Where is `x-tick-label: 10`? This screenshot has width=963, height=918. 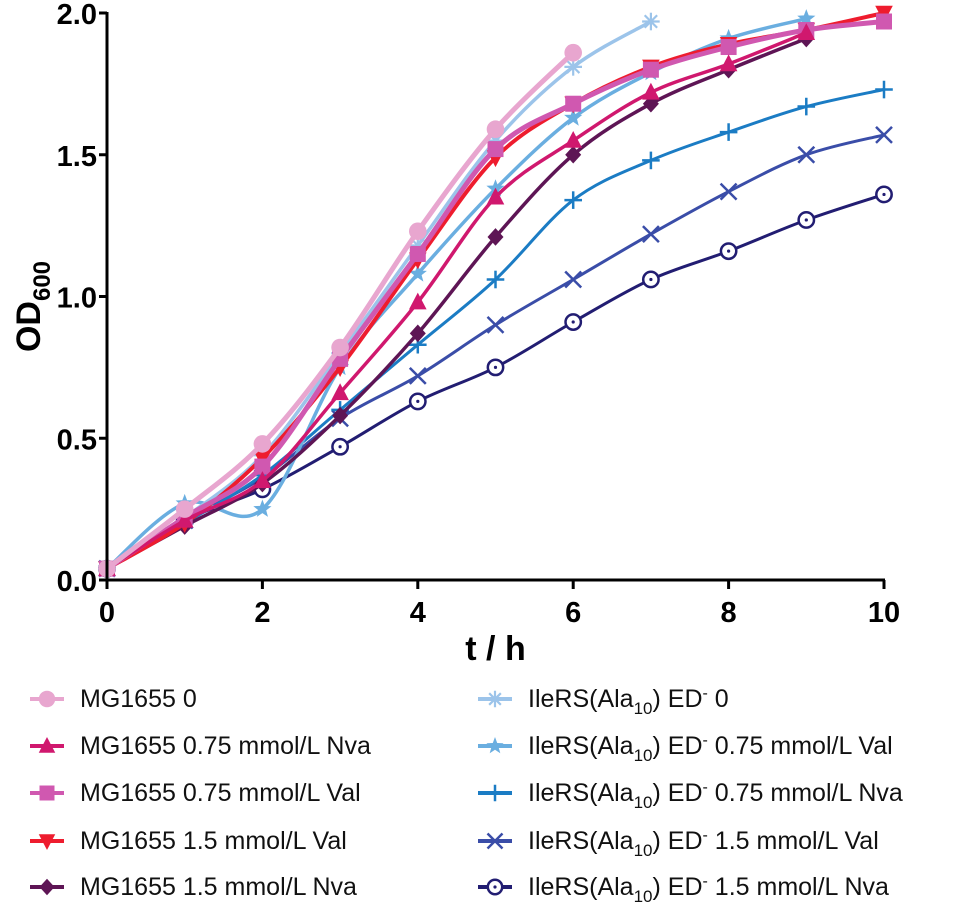
x-tick-label: 10 is located at coordinates (884, 613).